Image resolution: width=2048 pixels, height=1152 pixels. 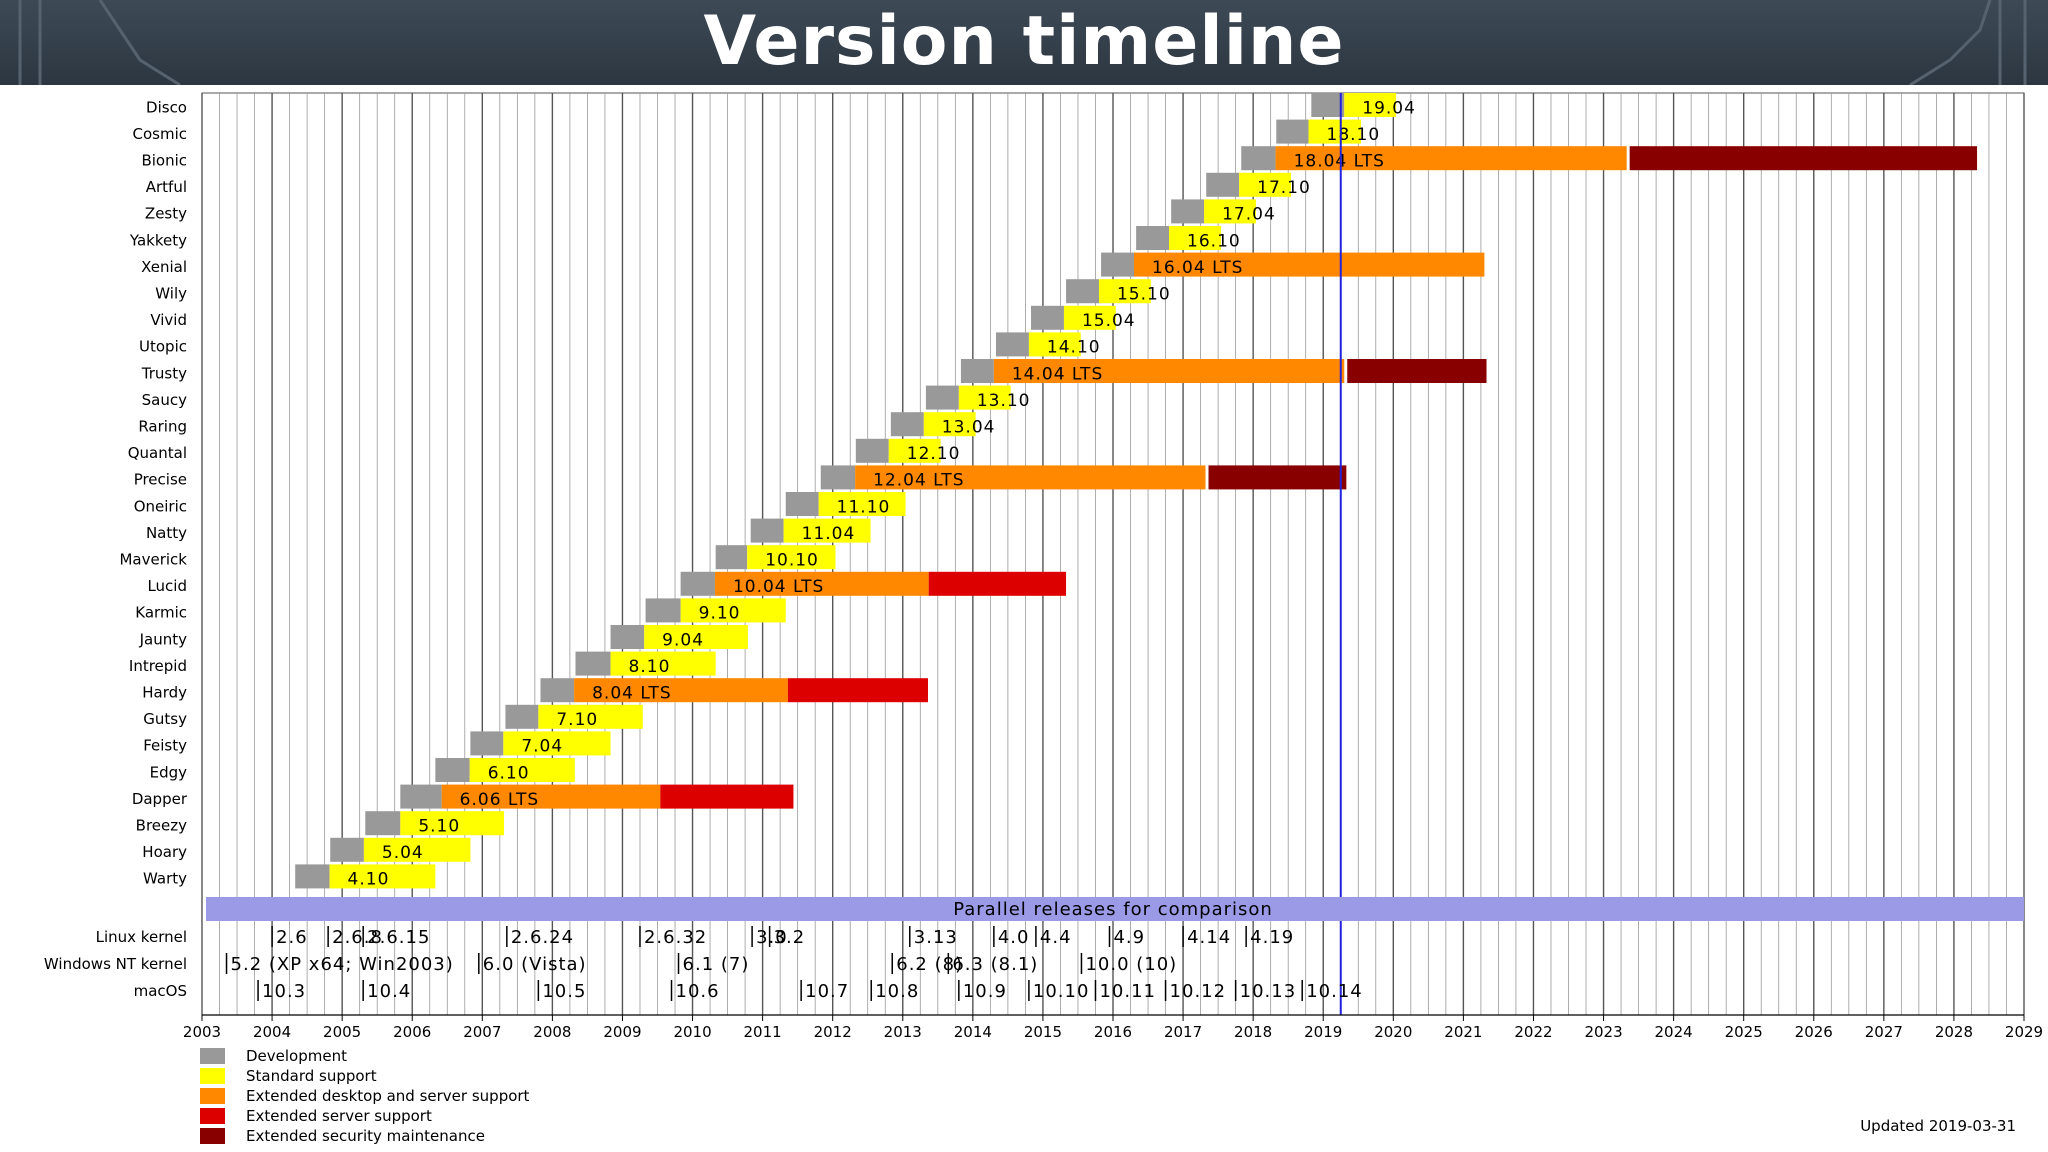 What do you see at coordinates (158, 240) in the screenshot?
I see `codename-label: Yakkety` at bounding box center [158, 240].